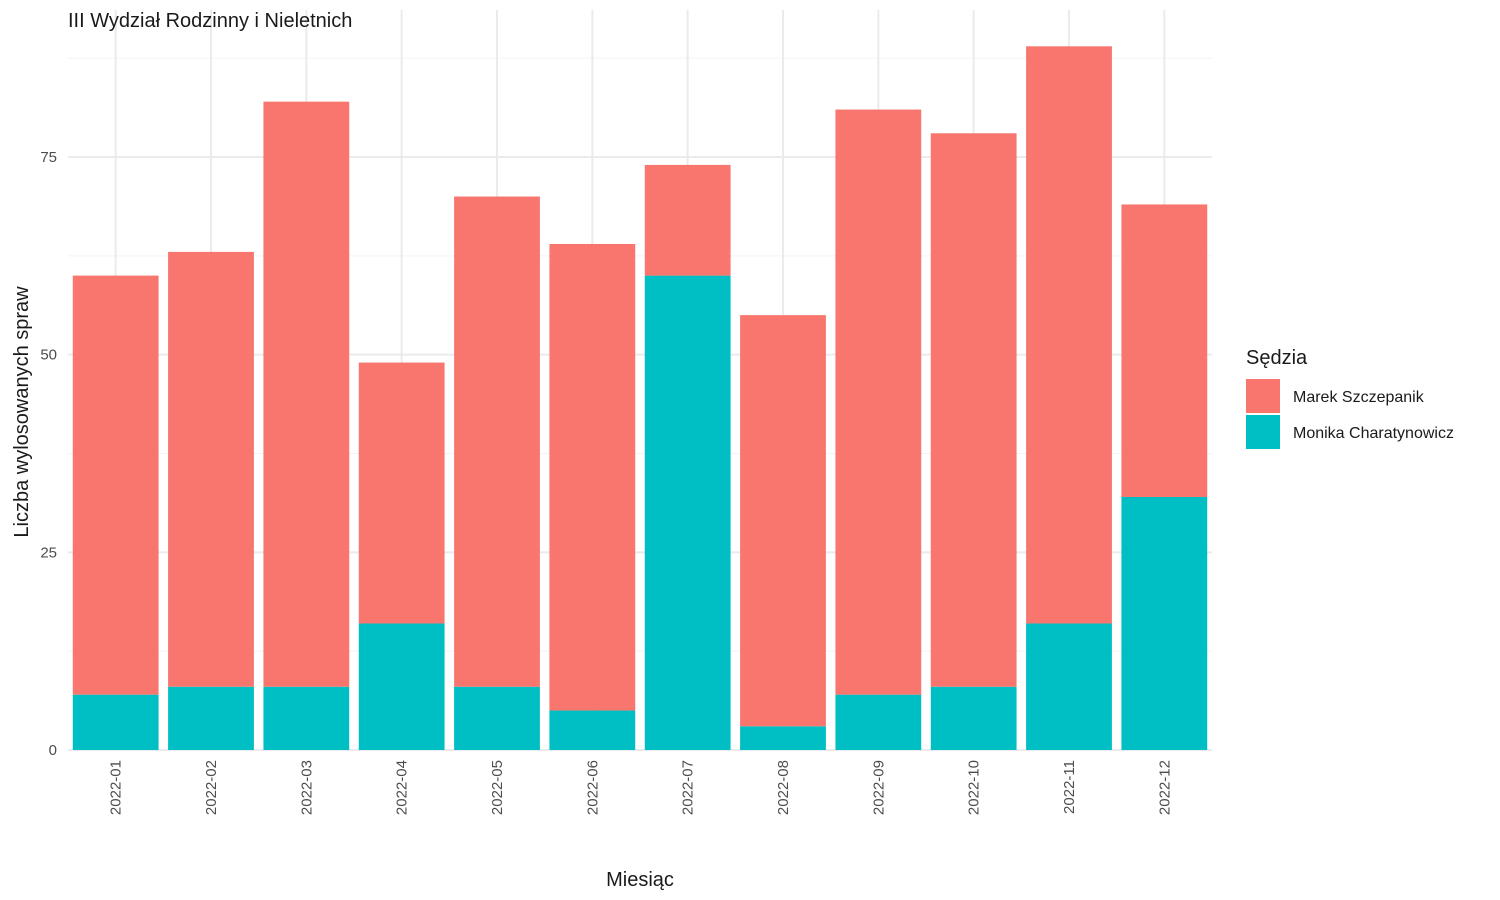 Image resolution: width=1500 pixels, height=900 pixels. What do you see at coordinates (211, 787) in the screenshot?
I see `x-tick-label: 2022-02` at bounding box center [211, 787].